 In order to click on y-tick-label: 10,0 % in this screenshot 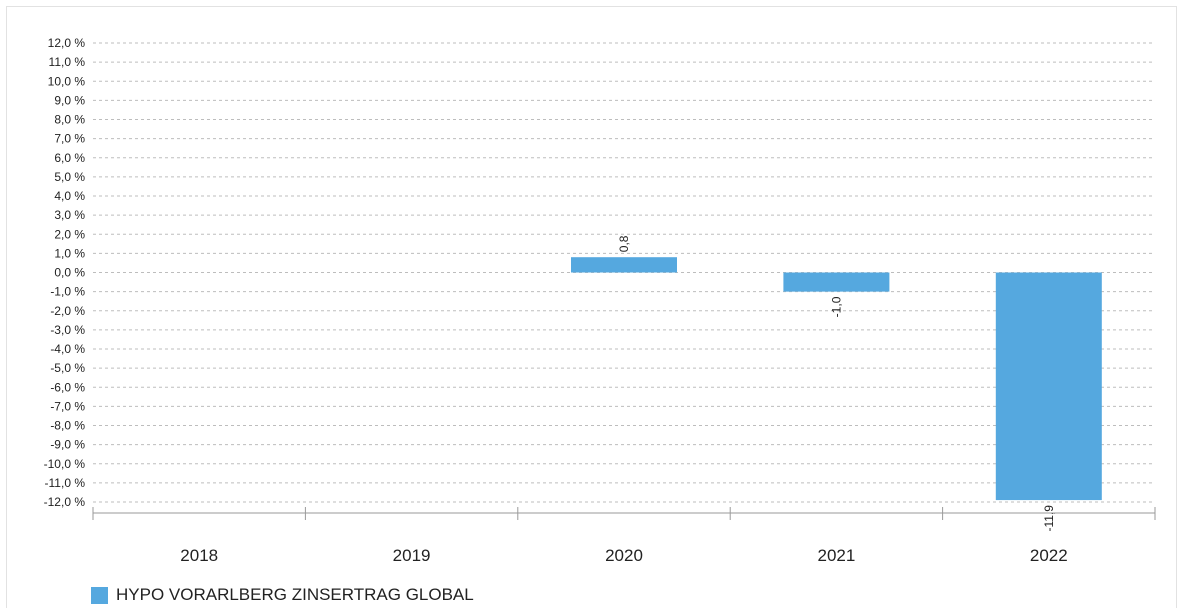, I will do `click(67, 81)`.